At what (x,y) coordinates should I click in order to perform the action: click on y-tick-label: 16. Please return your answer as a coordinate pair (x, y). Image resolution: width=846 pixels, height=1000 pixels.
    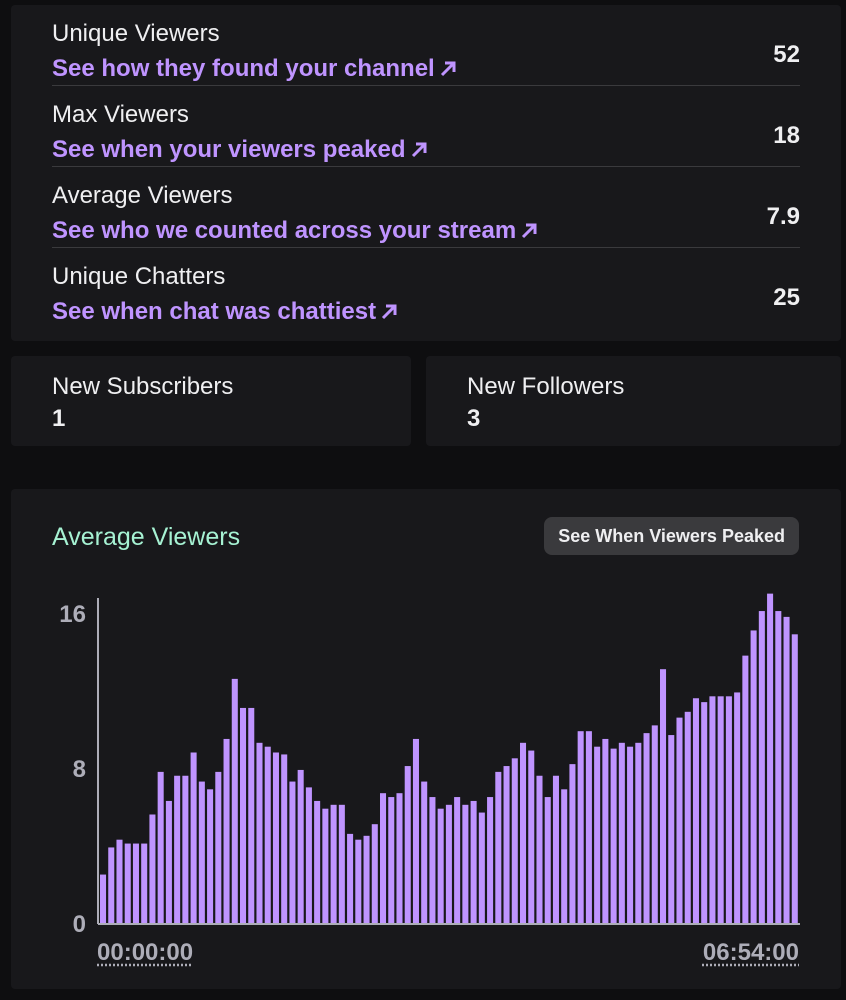
    Looking at the image, I should click on (72, 614).